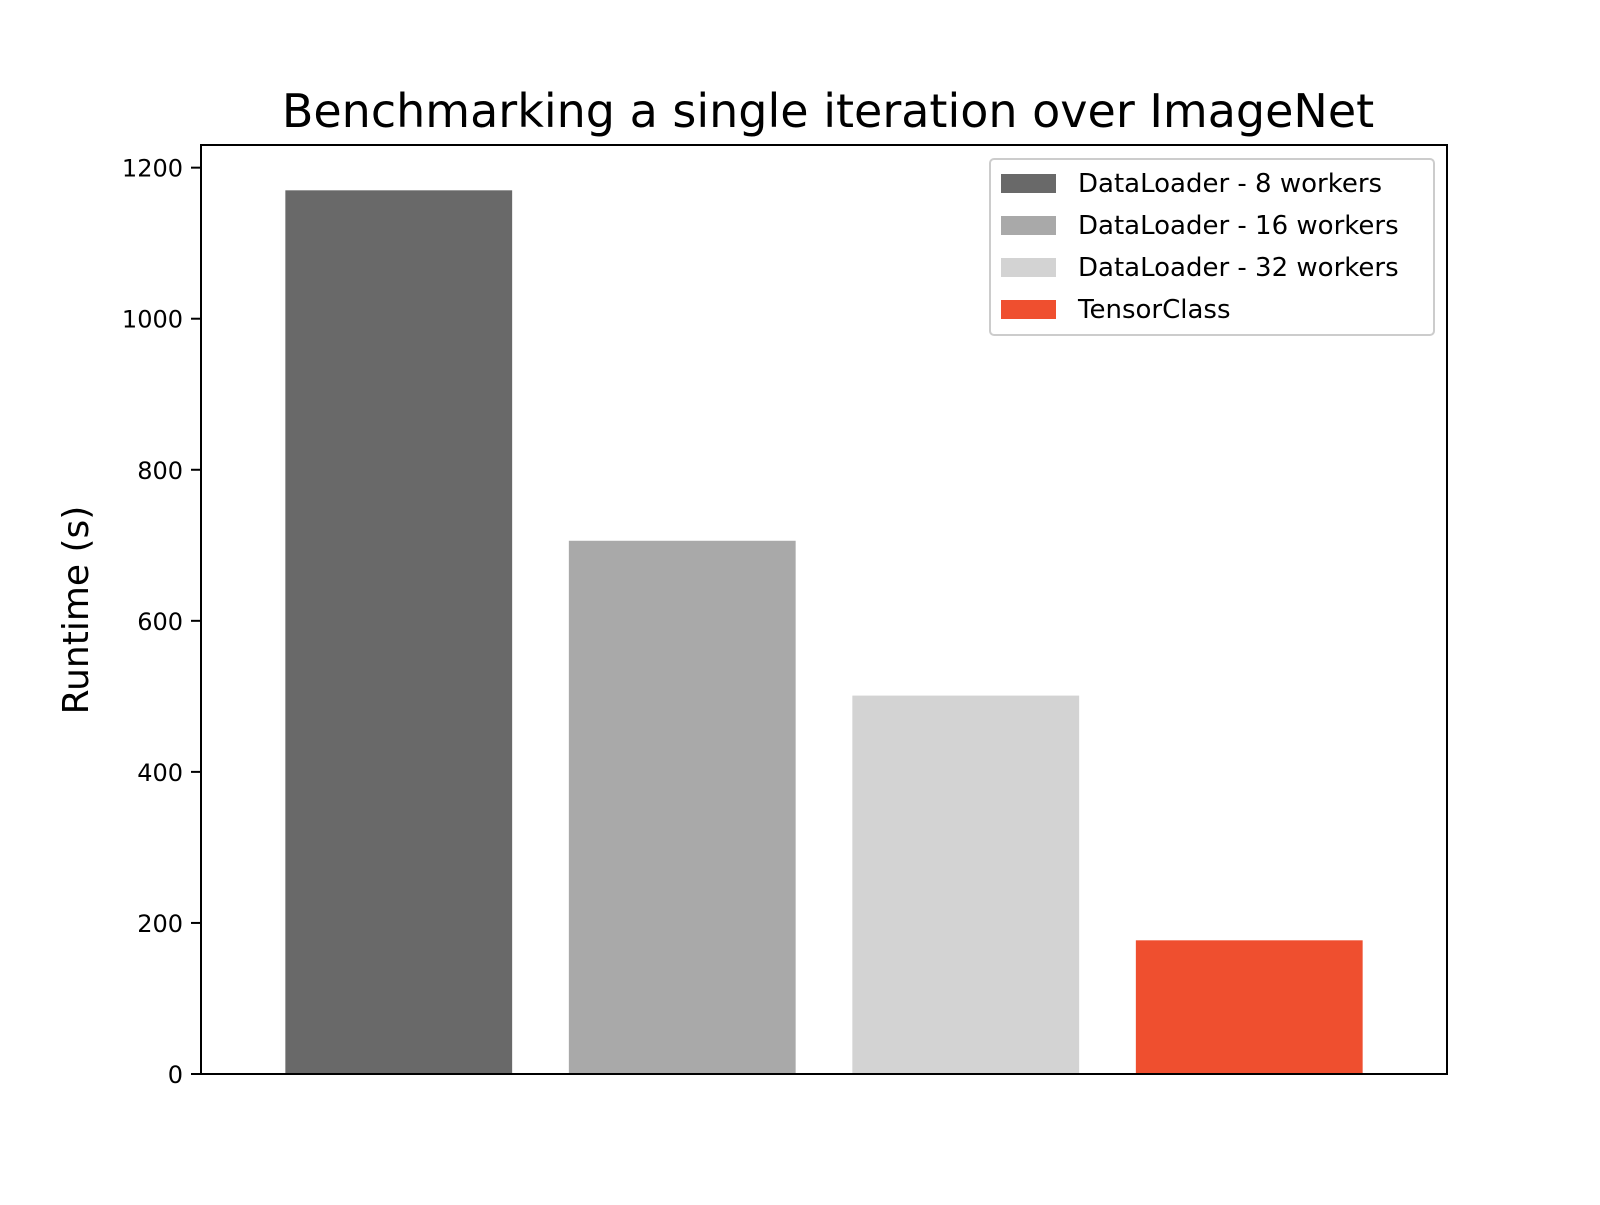 This screenshot has width=1600, height=1205. What do you see at coordinates (152, 320) in the screenshot?
I see `y-tick-label: 1000` at bounding box center [152, 320].